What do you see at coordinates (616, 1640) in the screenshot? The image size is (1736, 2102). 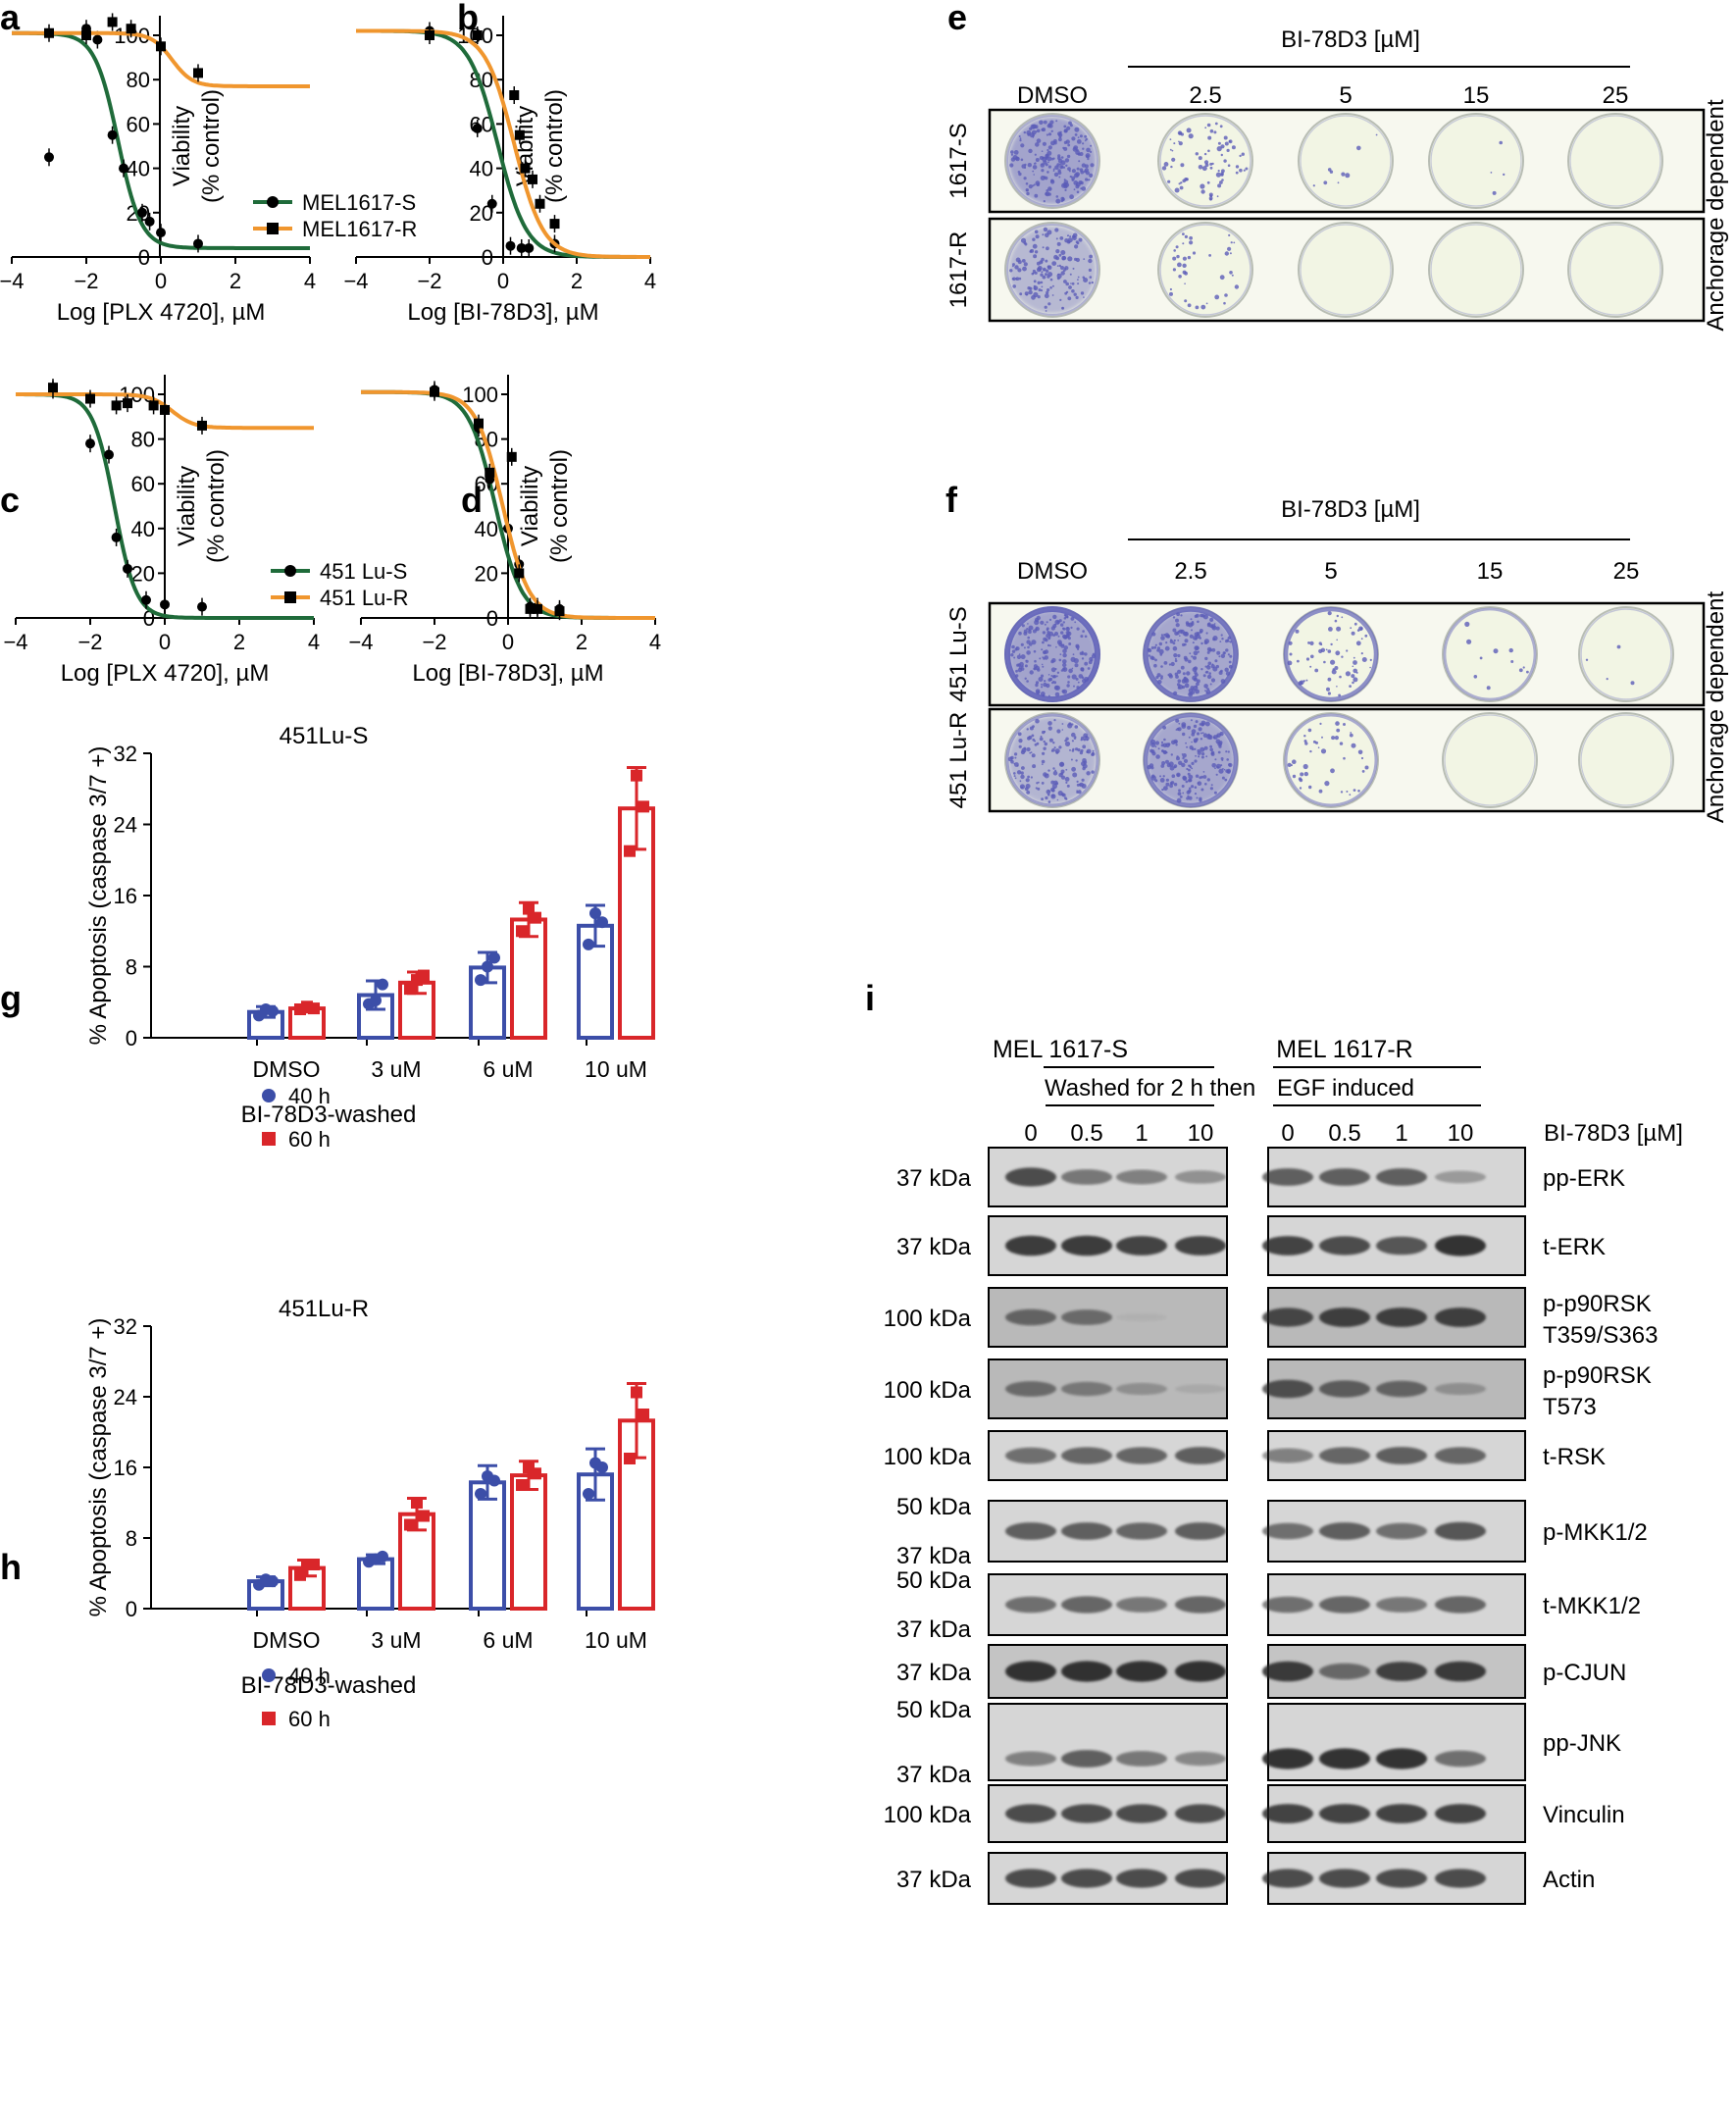 I see `category-label: 10 uM` at bounding box center [616, 1640].